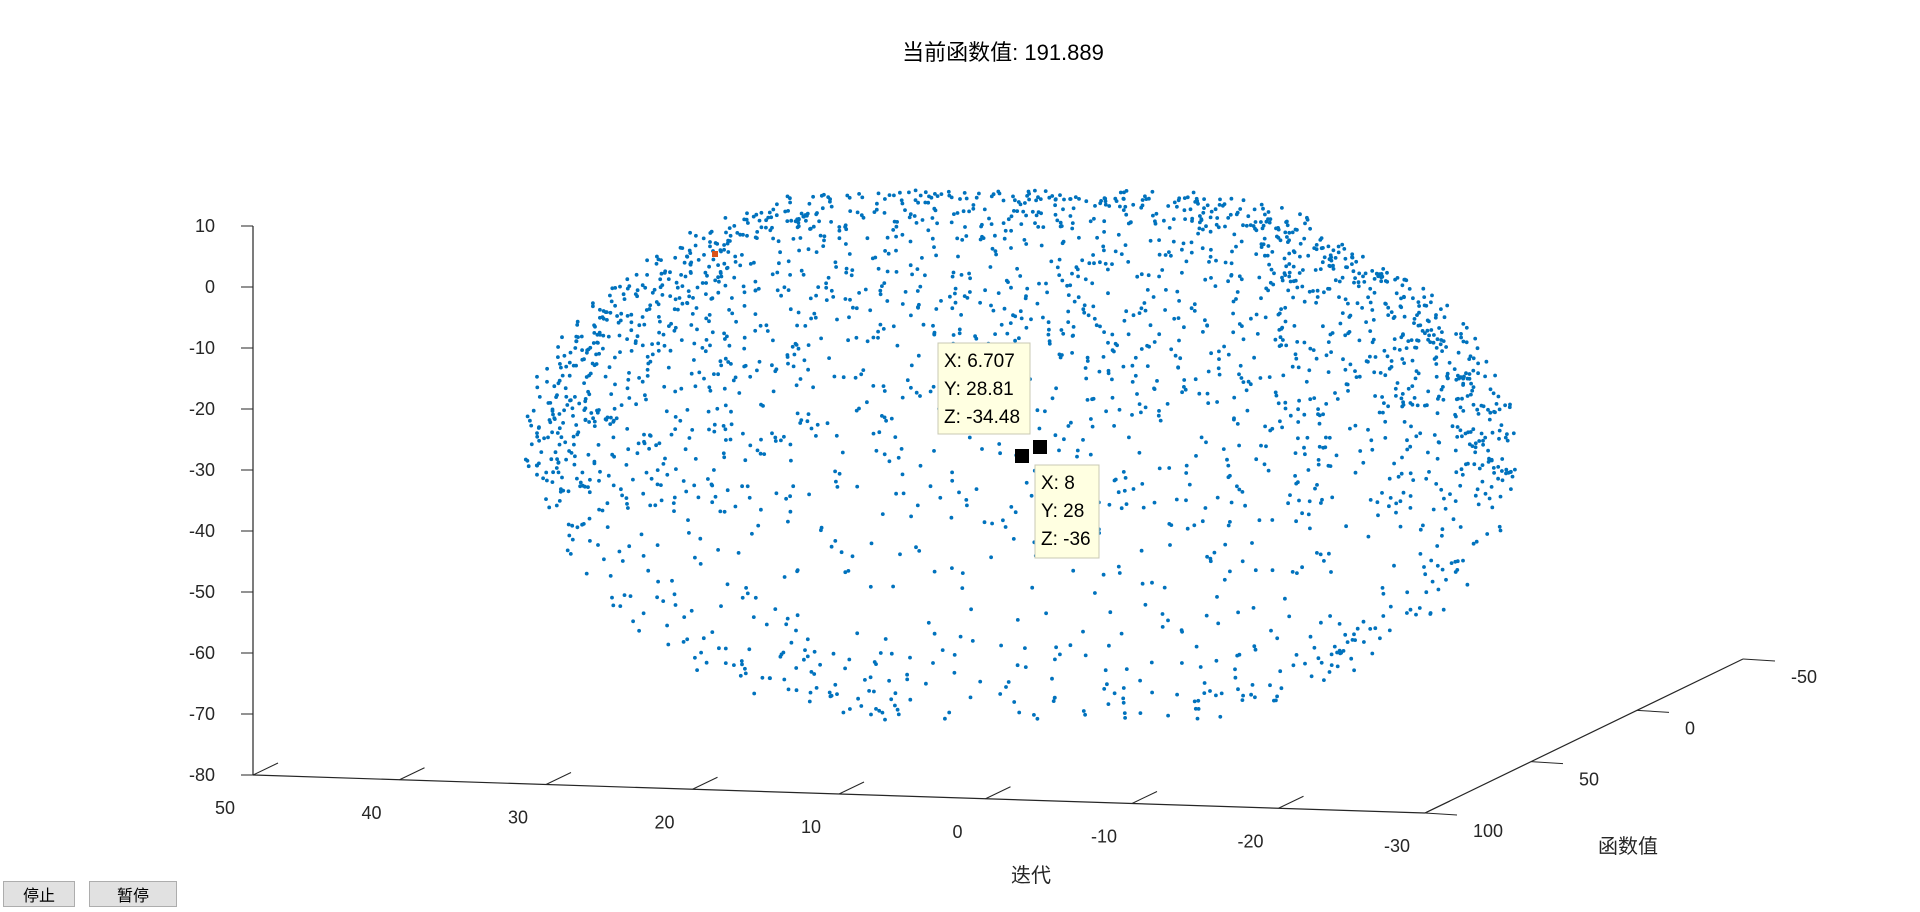 This screenshot has width=1920, height=912. Describe the element at coordinates (879, 357) in the screenshot. I see `highlight-markers` at that location.